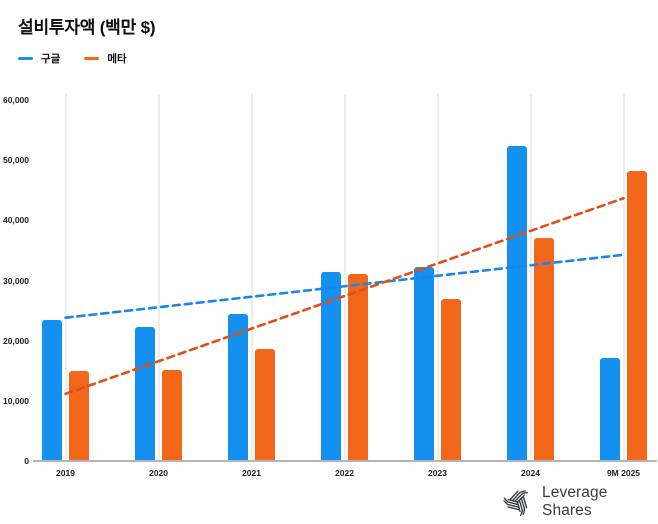 This screenshot has height=524, width=658. What do you see at coordinates (623, 473) in the screenshot?
I see `x-axis-category-label: 9M 2025` at bounding box center [623, 473].